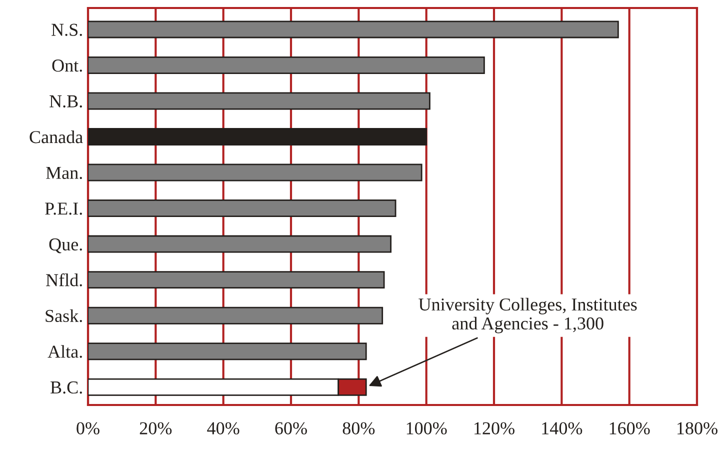 This screenshot has width=723, height=449. What do you see at coordinates (67, 30) in the screenshot?
I see `y-tick-label: N.S.` at bounding box center [67, 30].